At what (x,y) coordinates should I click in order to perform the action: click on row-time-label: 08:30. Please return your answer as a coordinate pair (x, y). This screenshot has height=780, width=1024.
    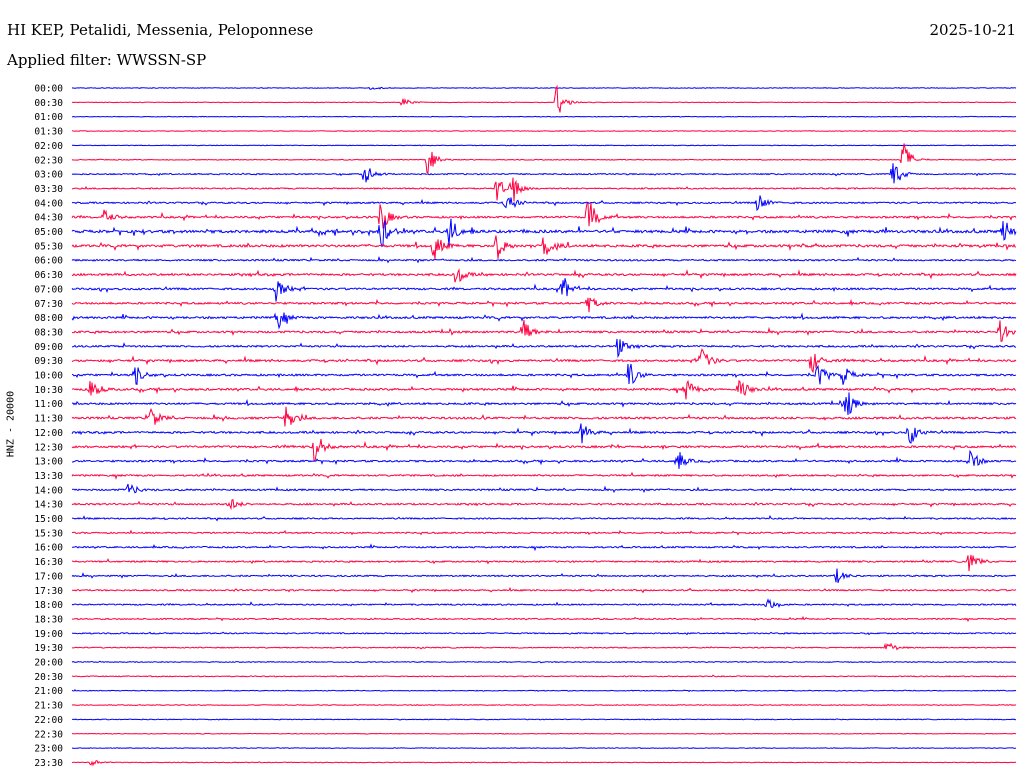
    Looking at the image, I should click on (48, 332).